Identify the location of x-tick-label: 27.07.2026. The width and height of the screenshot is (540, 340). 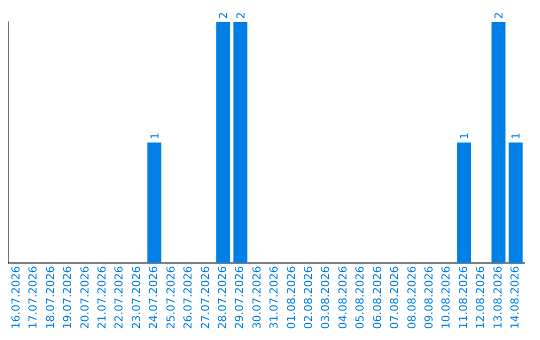
(205, 298).